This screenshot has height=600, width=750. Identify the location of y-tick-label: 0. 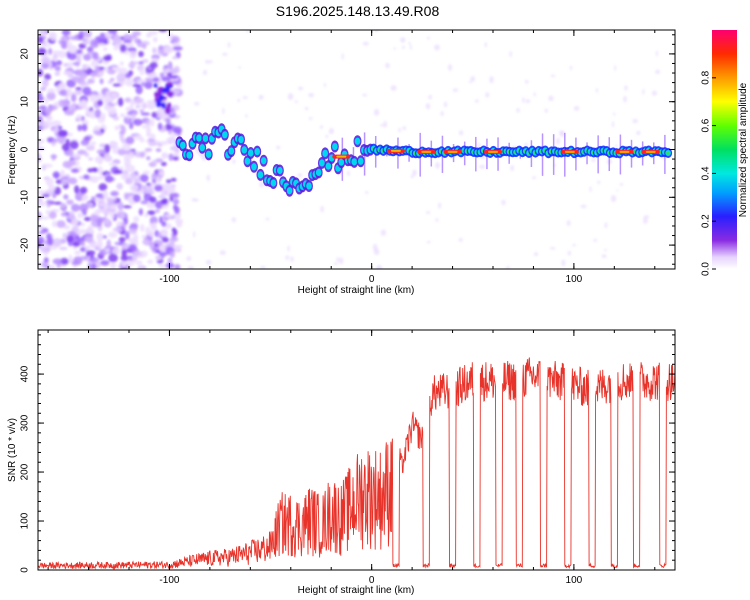
(25, 149).